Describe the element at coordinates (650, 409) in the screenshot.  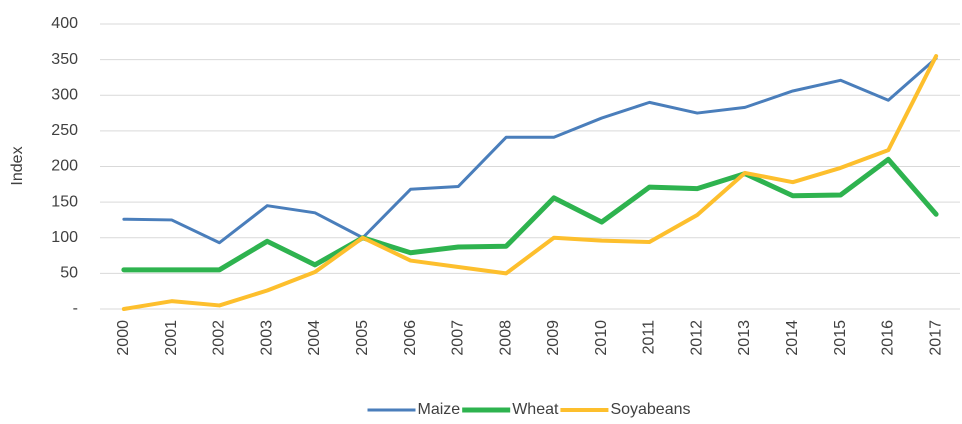
I see `legend-label: Soyabeans` at that location.